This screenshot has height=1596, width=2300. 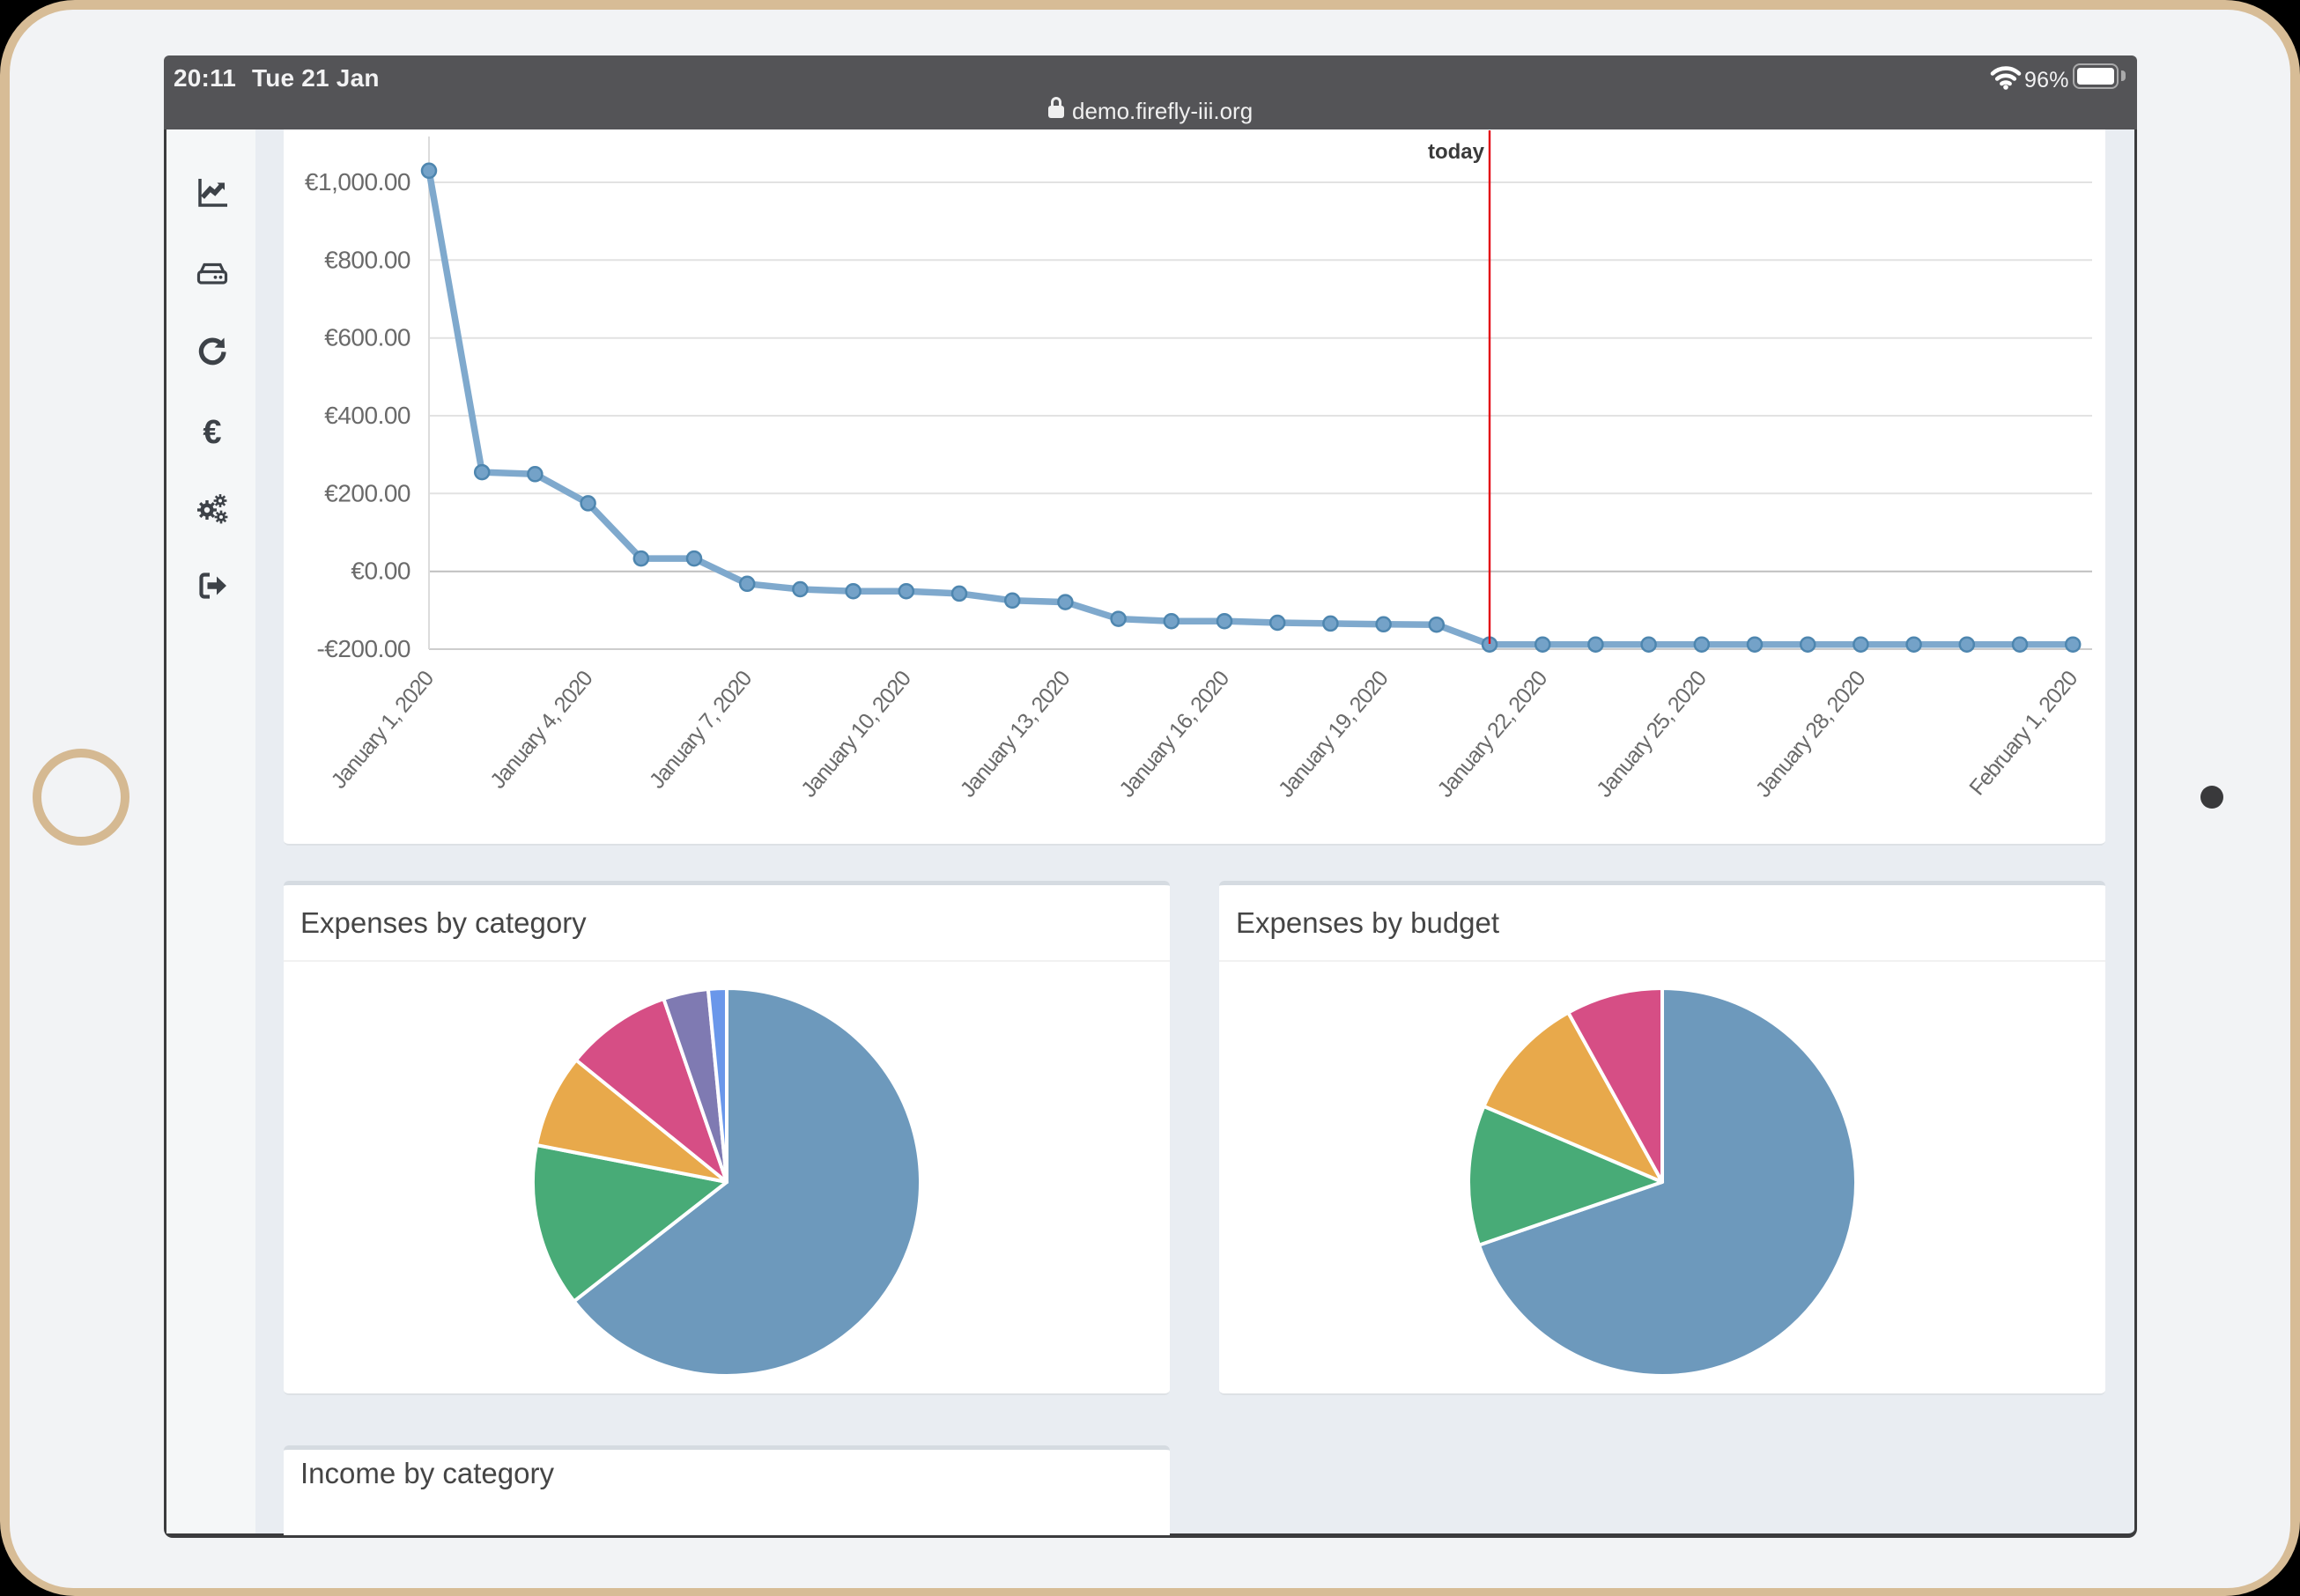 I want to click on svg-text: €600.00, so click(x=367, y=337).